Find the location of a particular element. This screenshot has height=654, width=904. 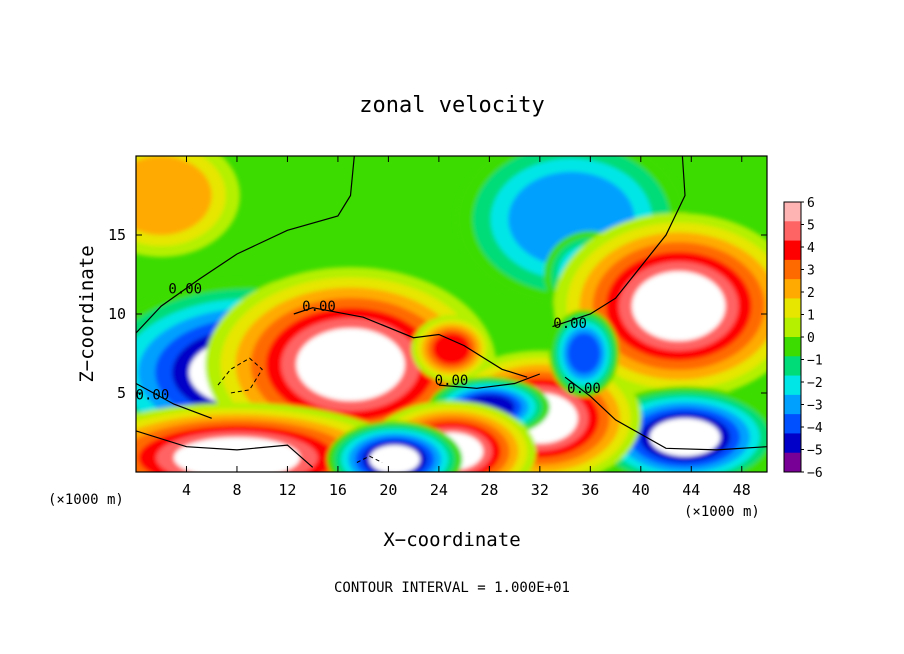

contour-label-2: 0.00 is located at coordinates (452, 381).